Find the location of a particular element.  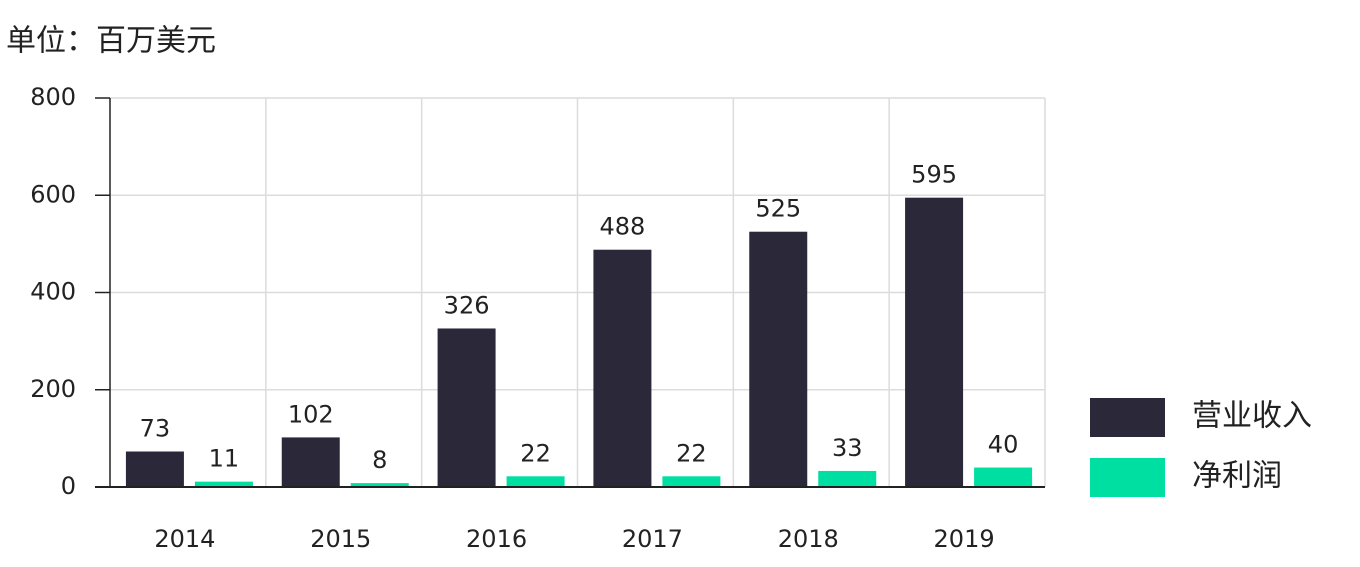

value-label: 102 is located at coordinates (311, 414).